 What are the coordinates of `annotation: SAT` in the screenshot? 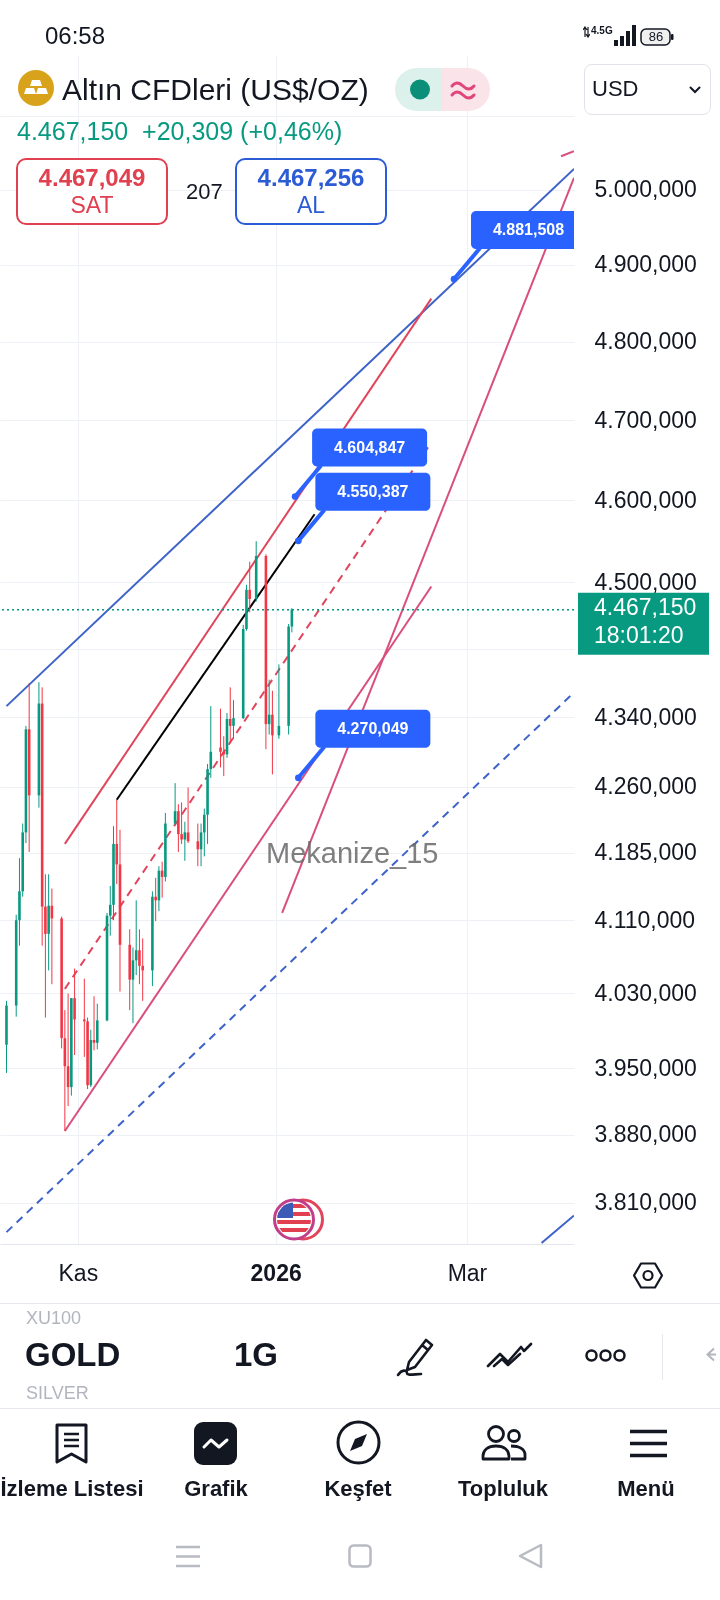 It's located at (92, 205).